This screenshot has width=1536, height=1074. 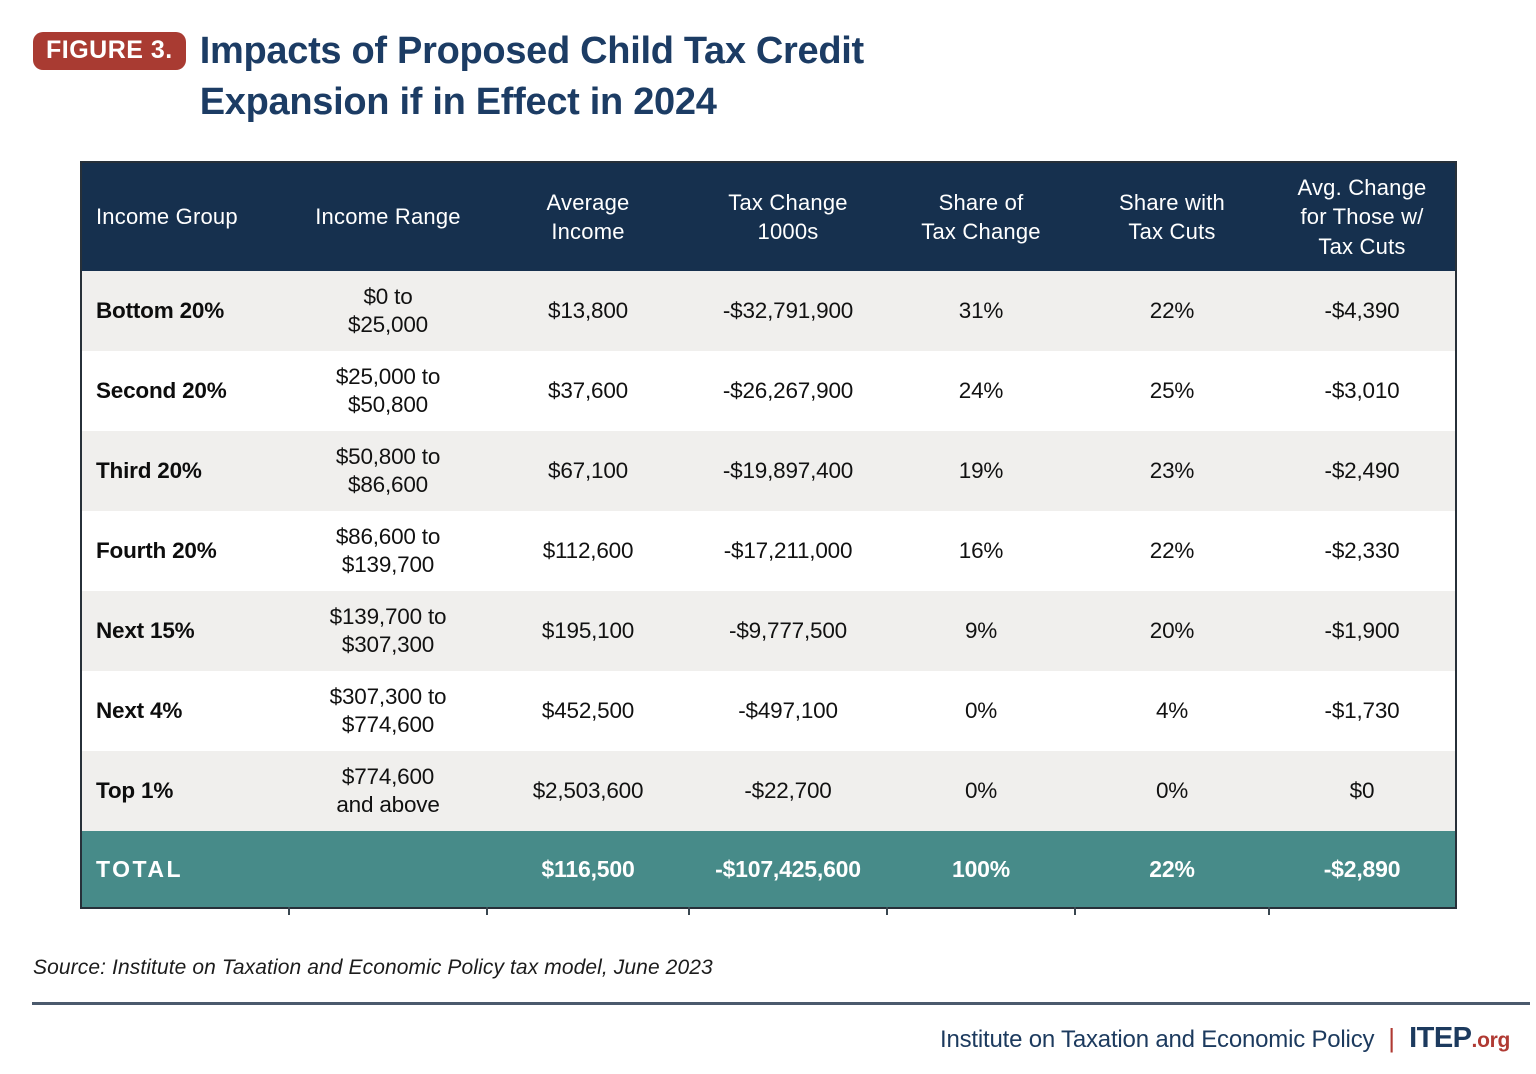 What do you see at coordinates (1362, 630) in the screenshot?
I see `cell-avg-change: -$1,900` at bounding box center [1362, 630].